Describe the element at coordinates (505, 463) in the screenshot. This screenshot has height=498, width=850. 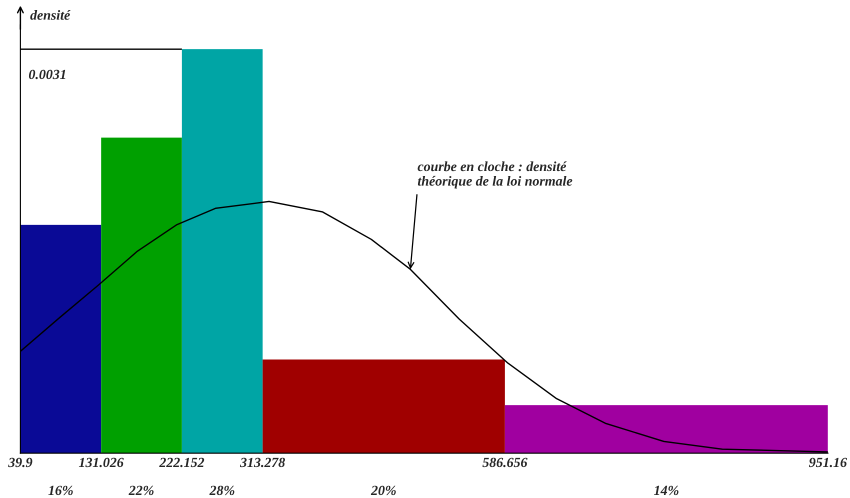
I see `x-tick-label: 586.656` at that location.